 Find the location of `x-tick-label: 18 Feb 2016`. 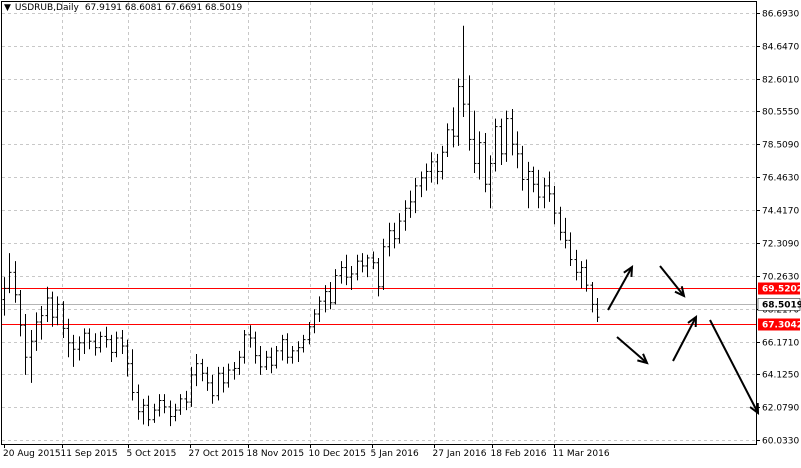

x-tick-label: 18 Feb 2016 is located at coordinates (519, 454).